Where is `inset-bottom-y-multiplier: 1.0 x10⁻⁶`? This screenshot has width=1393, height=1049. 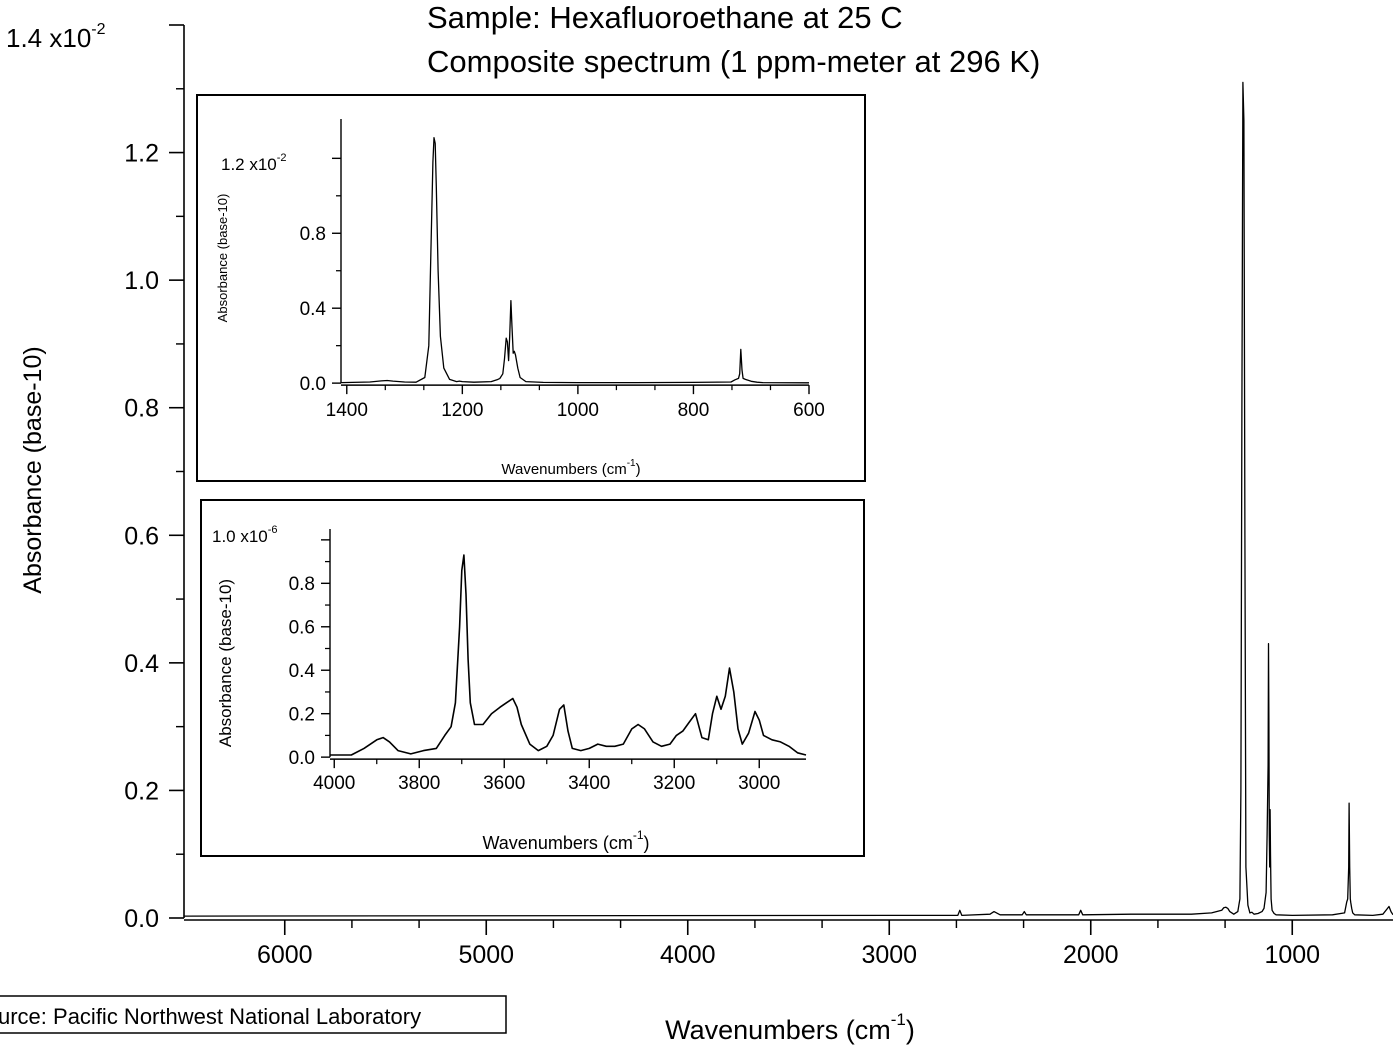
inset-bottom-y-multiplier: 1.0 x10⁻⁶ is located at coordinates (245, 535).